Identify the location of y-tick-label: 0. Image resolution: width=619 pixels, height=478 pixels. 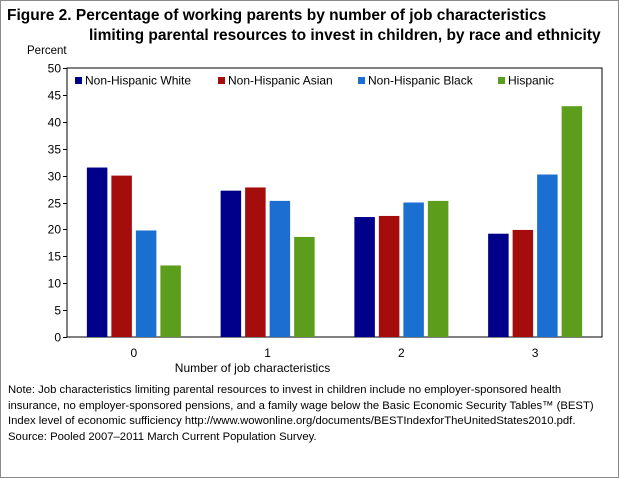
(57, 338).